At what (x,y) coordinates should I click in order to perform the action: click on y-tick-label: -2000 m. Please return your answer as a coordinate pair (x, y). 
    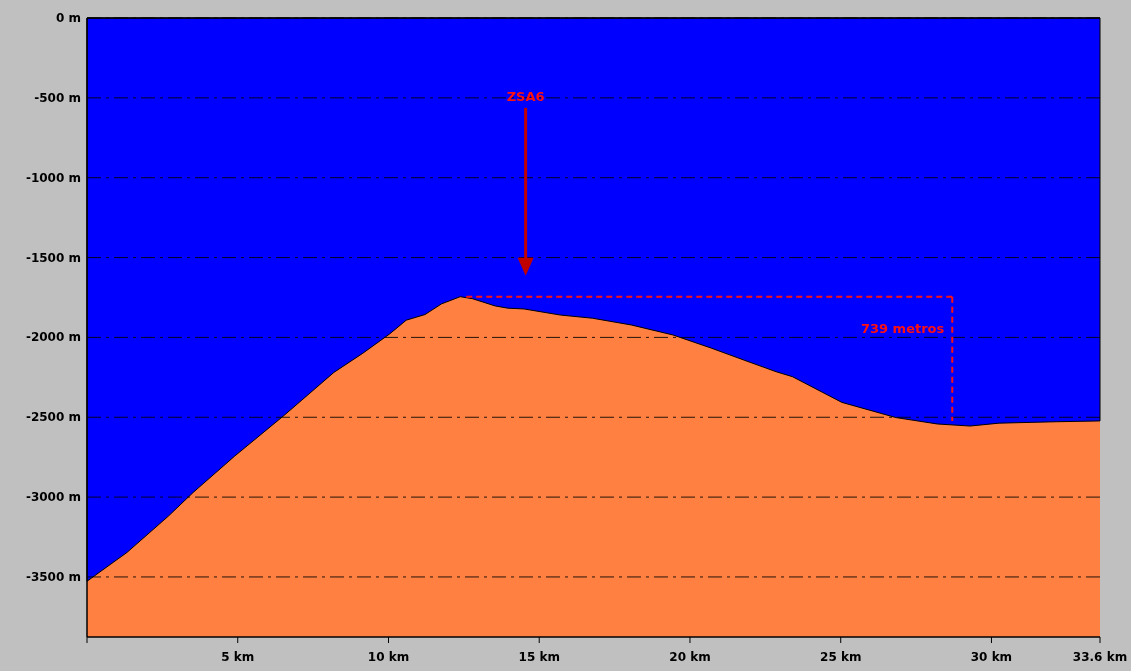
    Looking at the image, I should click on (53, 337).